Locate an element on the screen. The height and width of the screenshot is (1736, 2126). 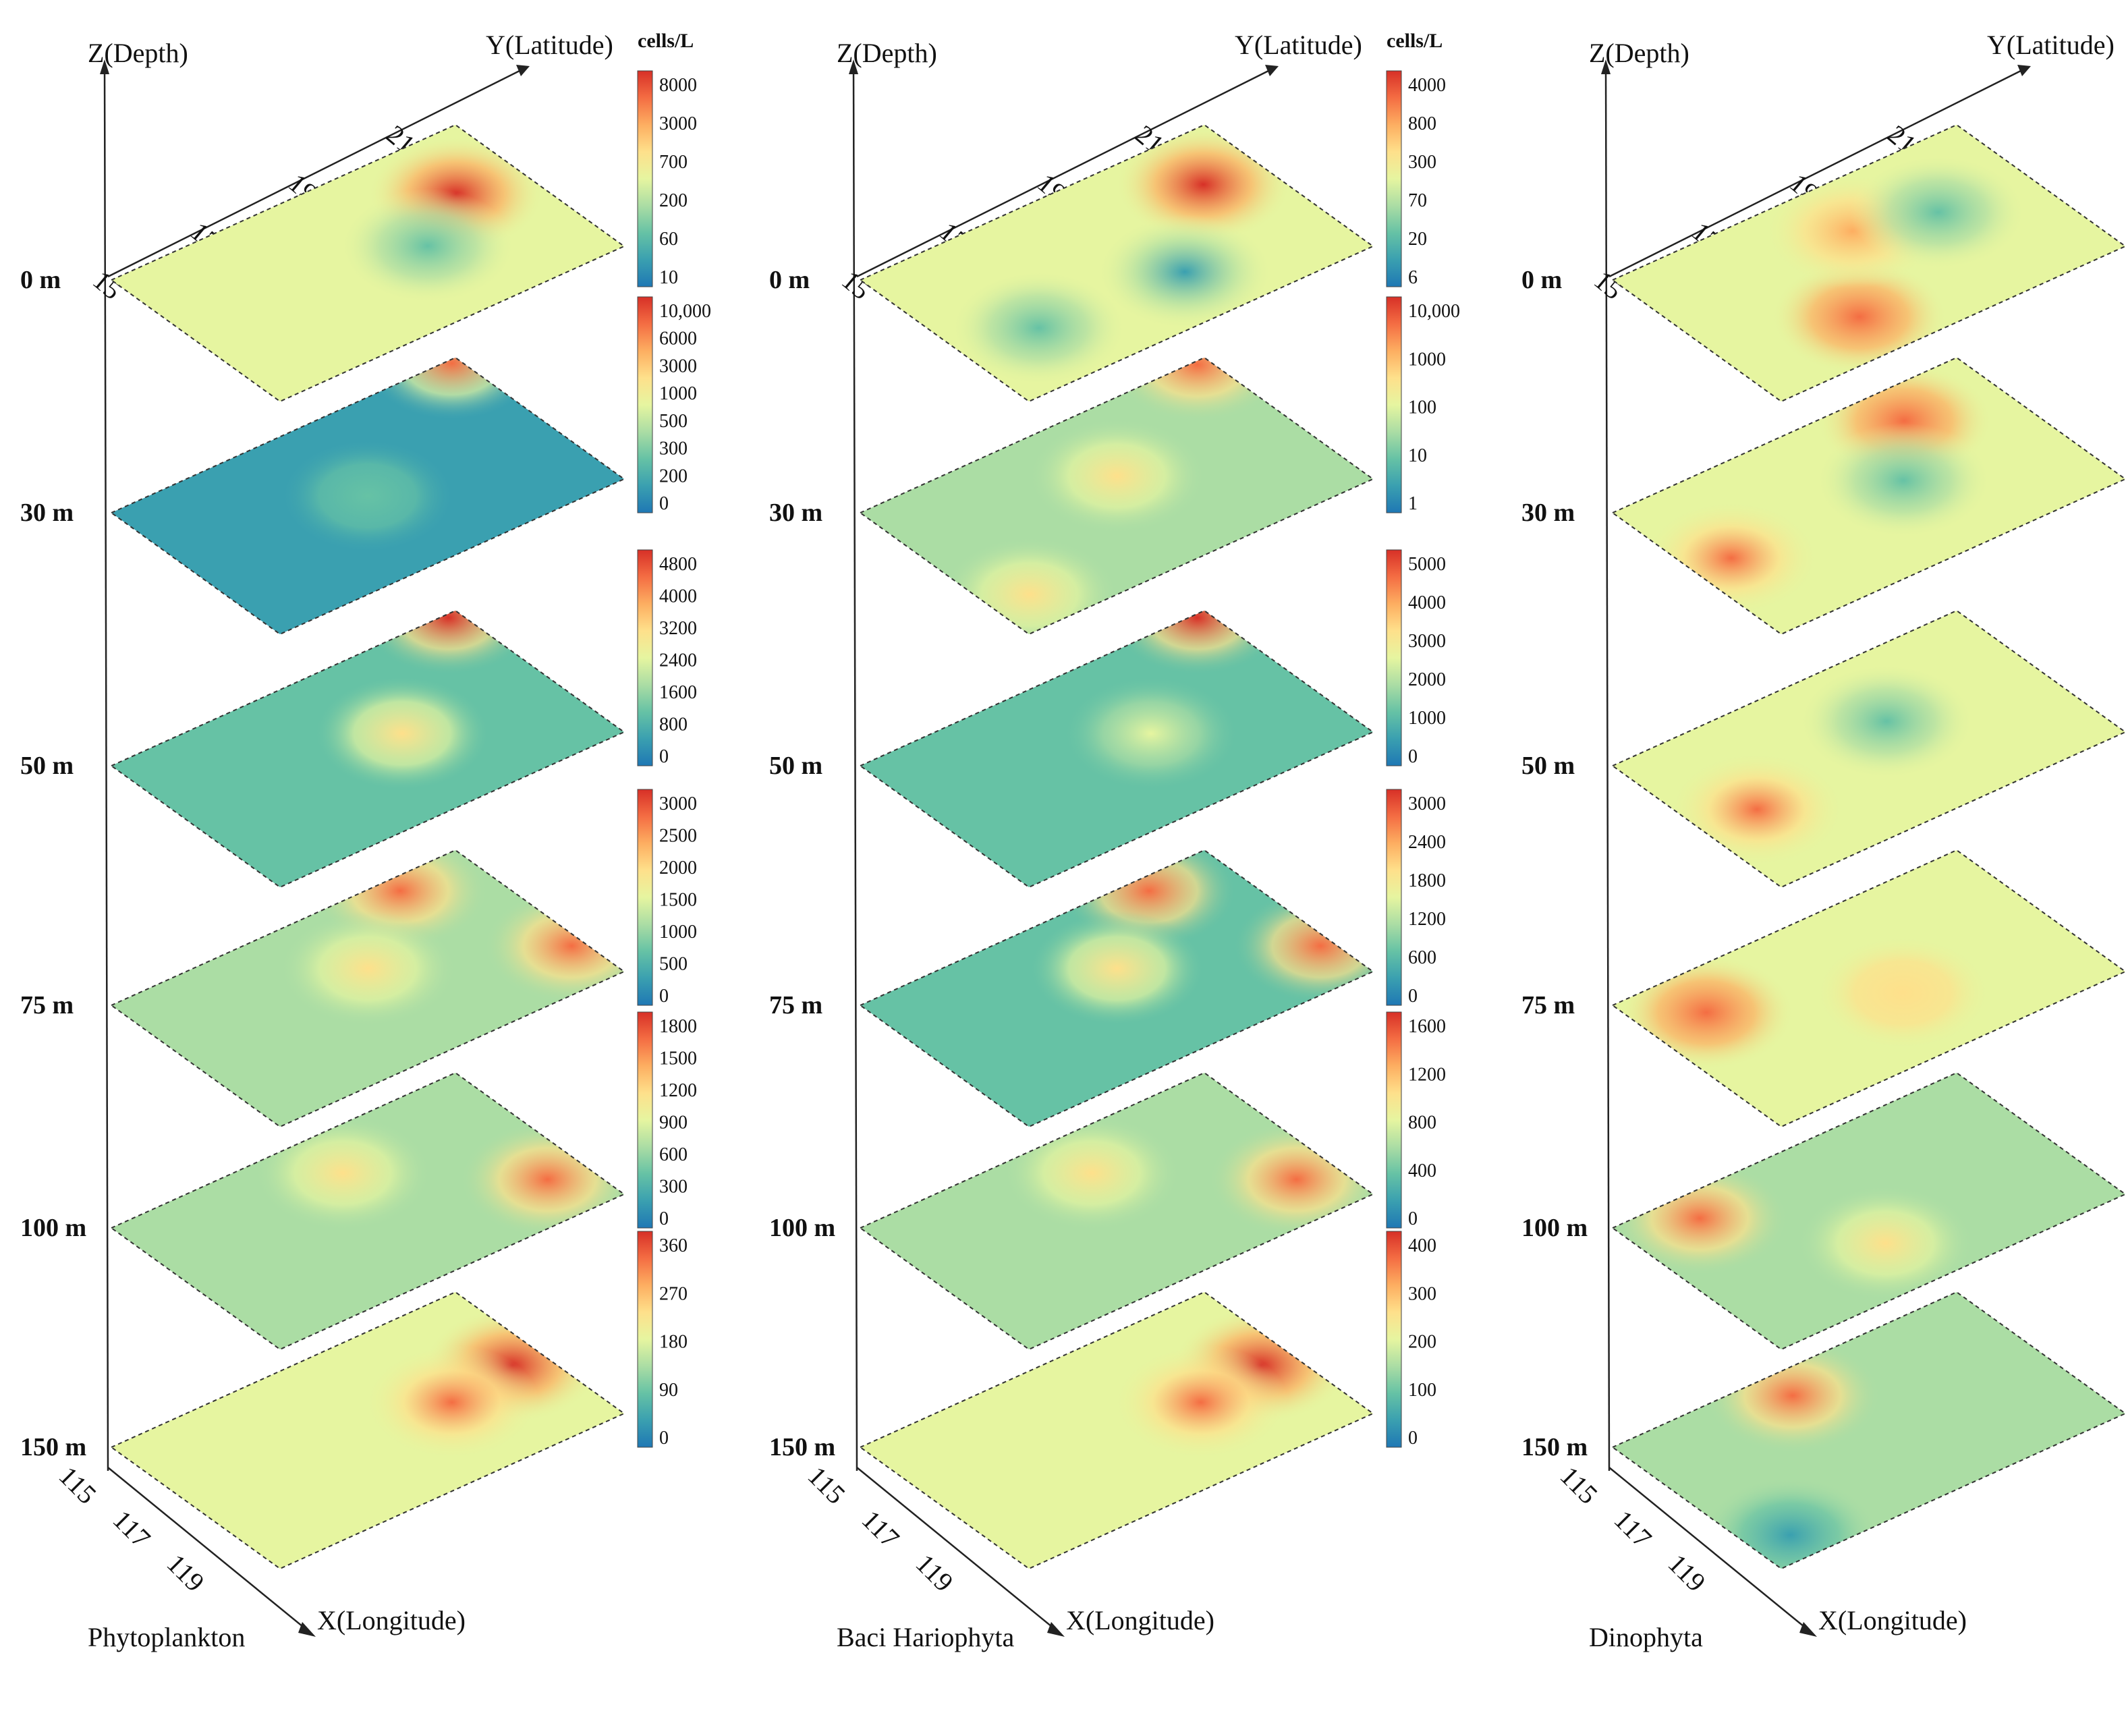
colorbar-tick-label: 400 is located at coordinates (1422, 1245).